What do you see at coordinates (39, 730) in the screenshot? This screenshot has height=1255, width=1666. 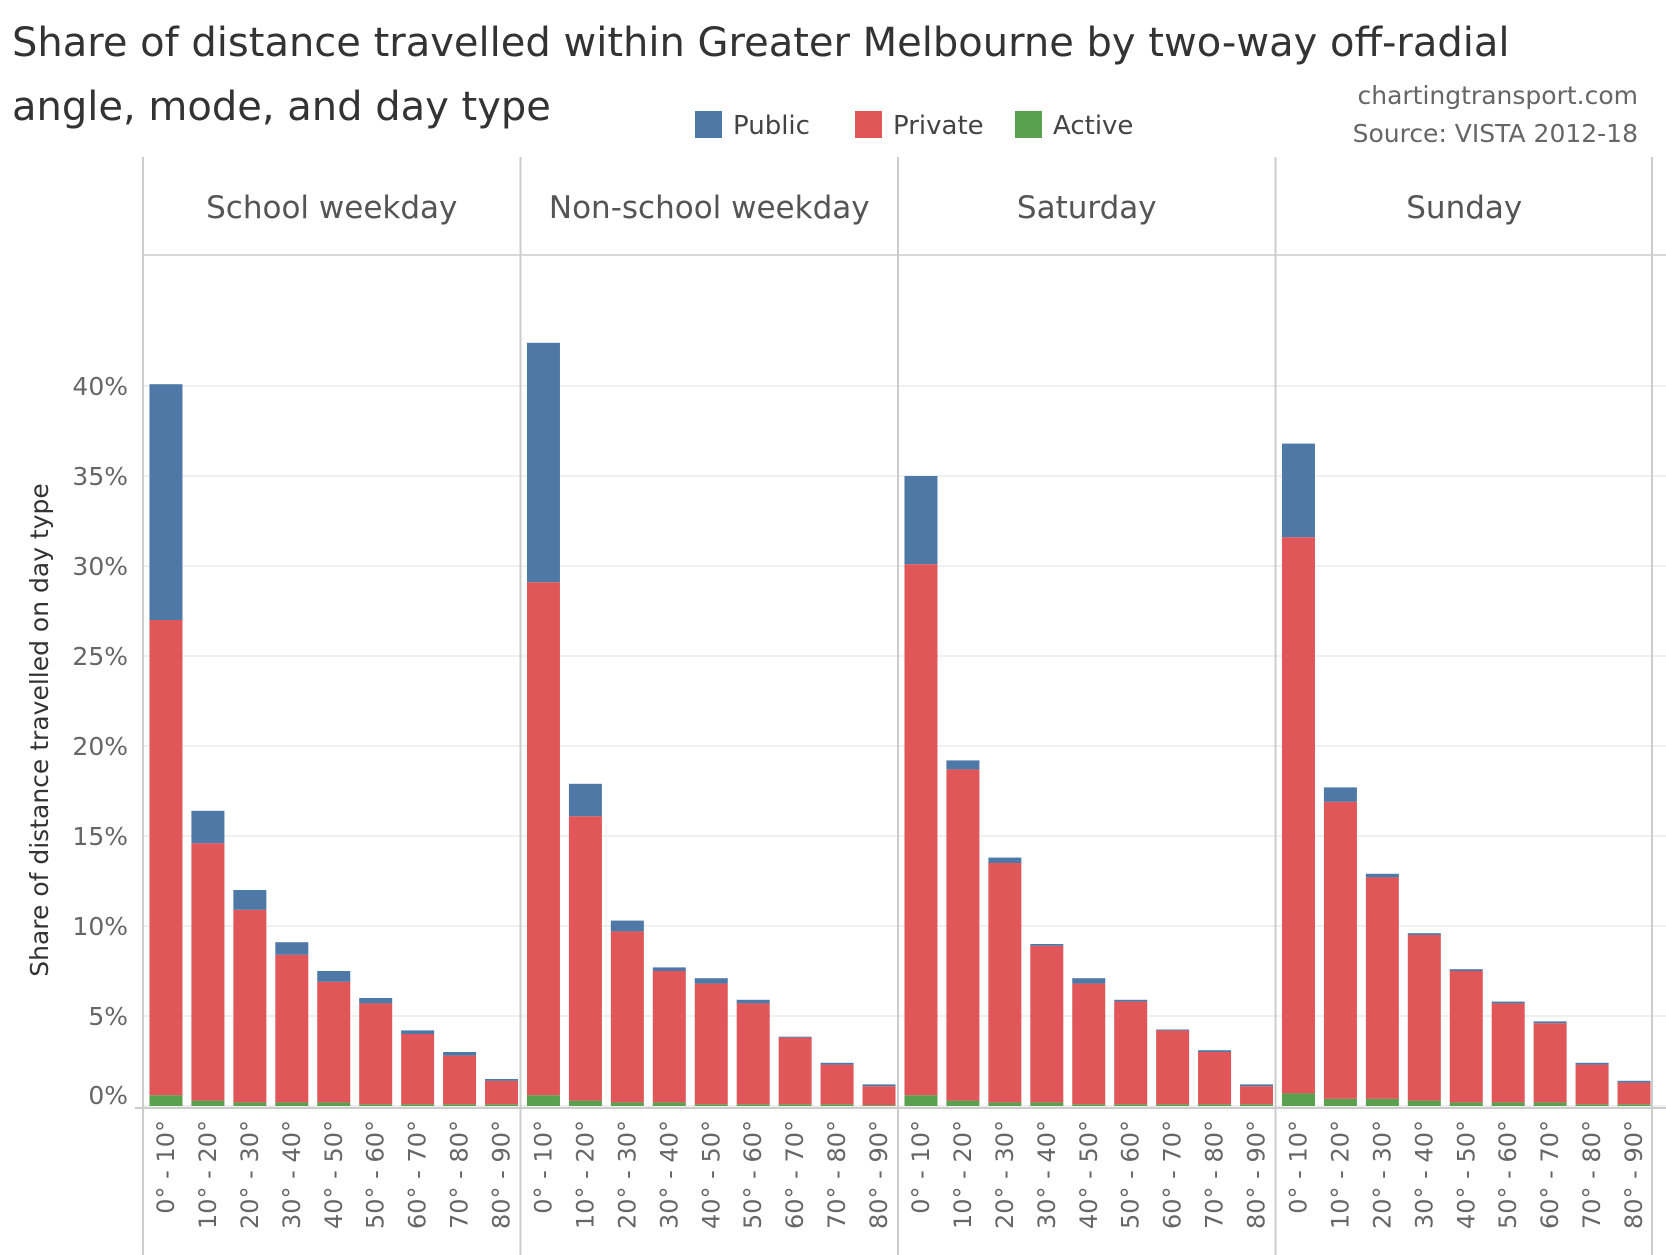 I see `y-axis-title: Share of distance travelled on day type` at bounding box center [39, 730].